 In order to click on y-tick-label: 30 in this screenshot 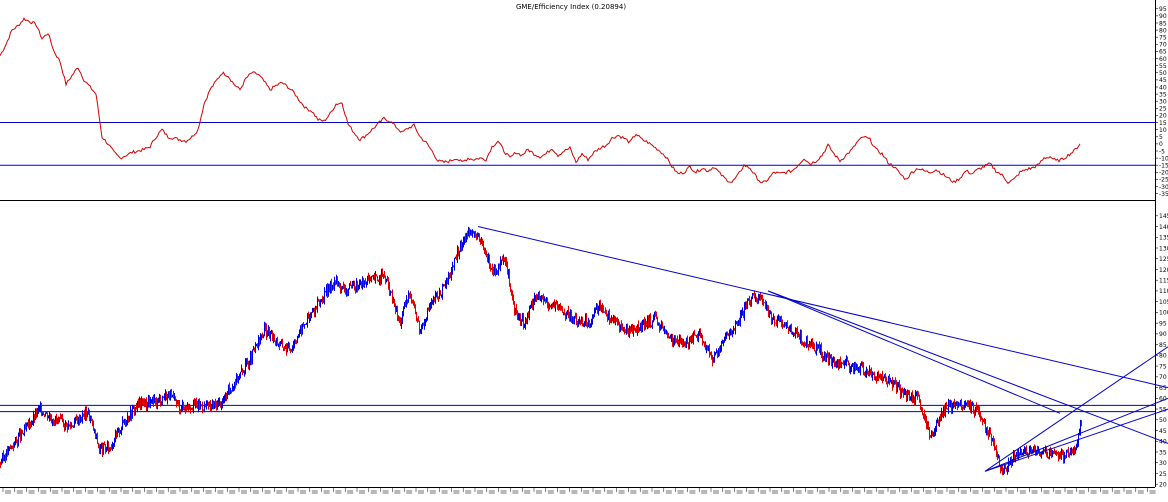, I will do `click(1163, 463)`.